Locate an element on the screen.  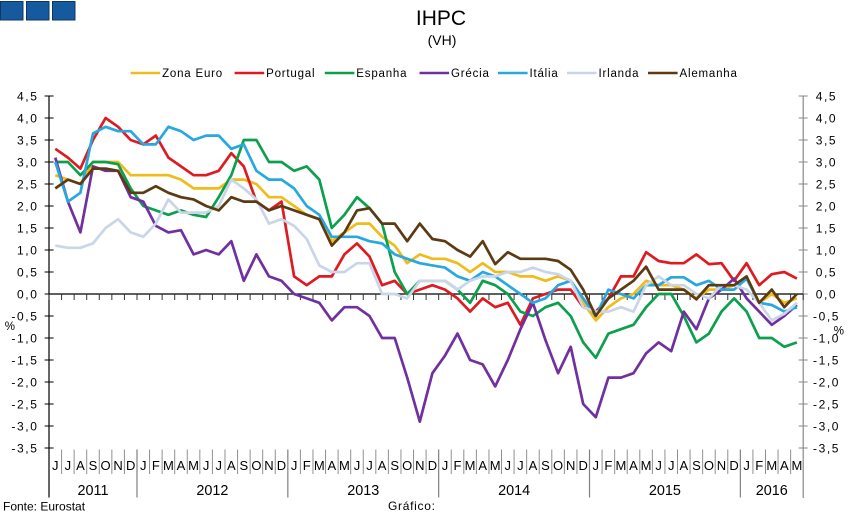
svg-text: Fonte: Eurostat is located at coordinates (44, 507).